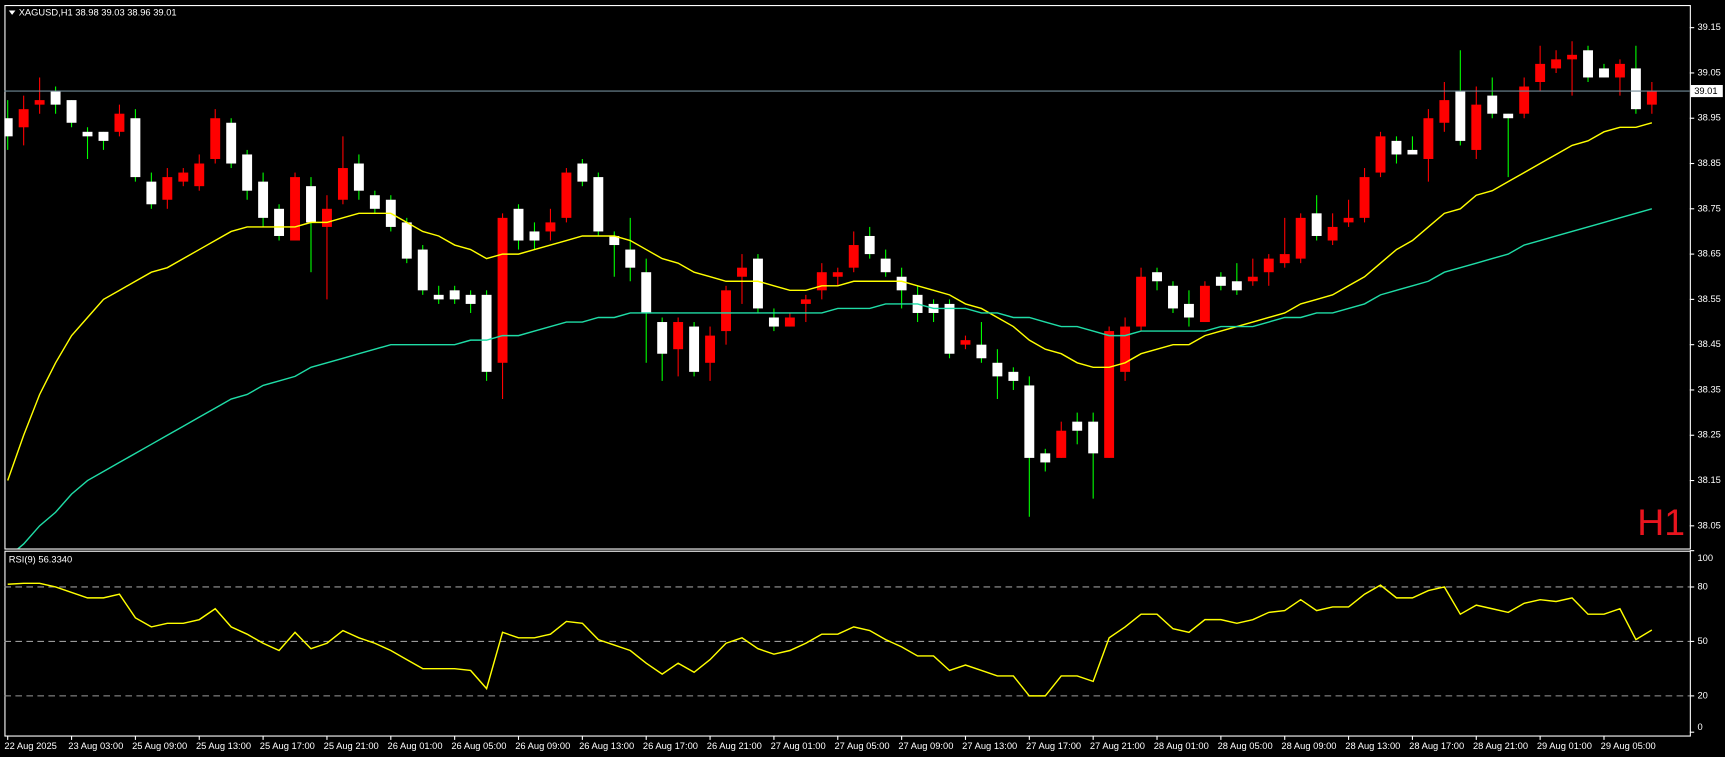  I want to click on menu-triangle, so click(12, 12).